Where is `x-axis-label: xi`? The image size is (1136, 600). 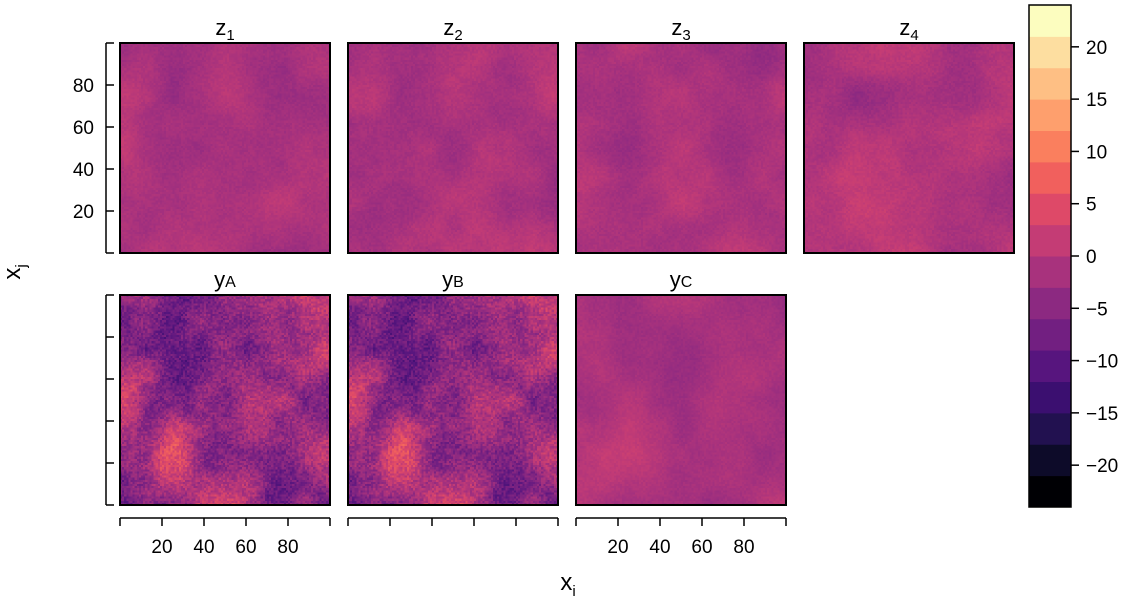
x-axis-label: xi is located at coordinates (567, 584).